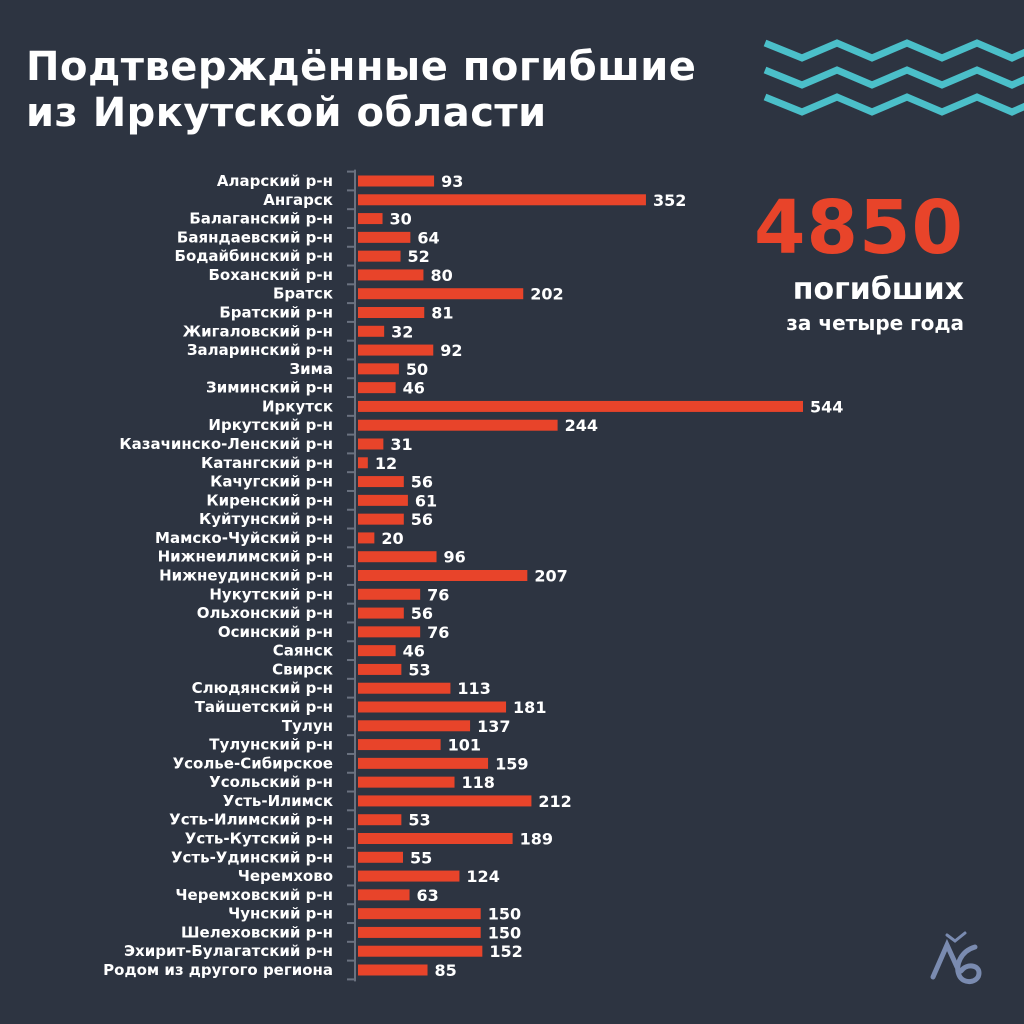  What do you see at coordinates (401, 444) in the screenshot?
I see `data-label: 31` at bounding box center [401, 444].